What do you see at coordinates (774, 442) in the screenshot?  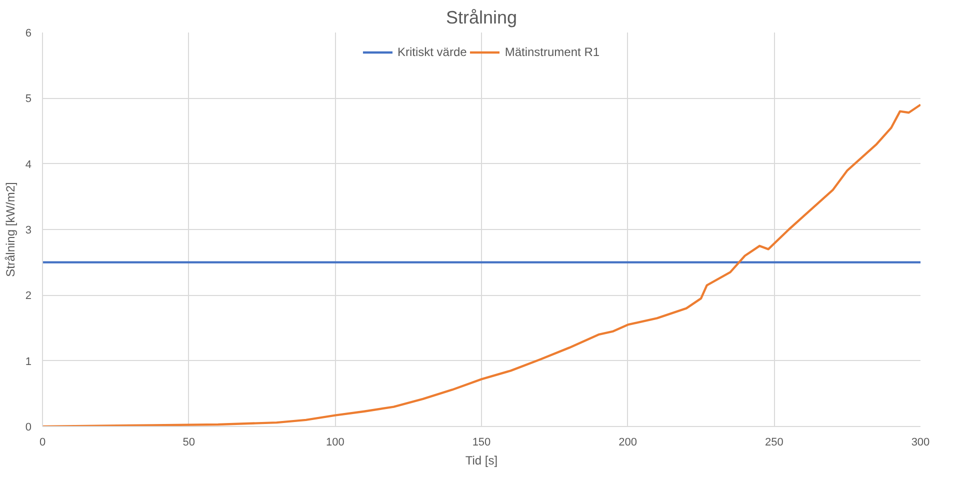 I see `x-tick-label: 250` at bounding box center [774, 442].